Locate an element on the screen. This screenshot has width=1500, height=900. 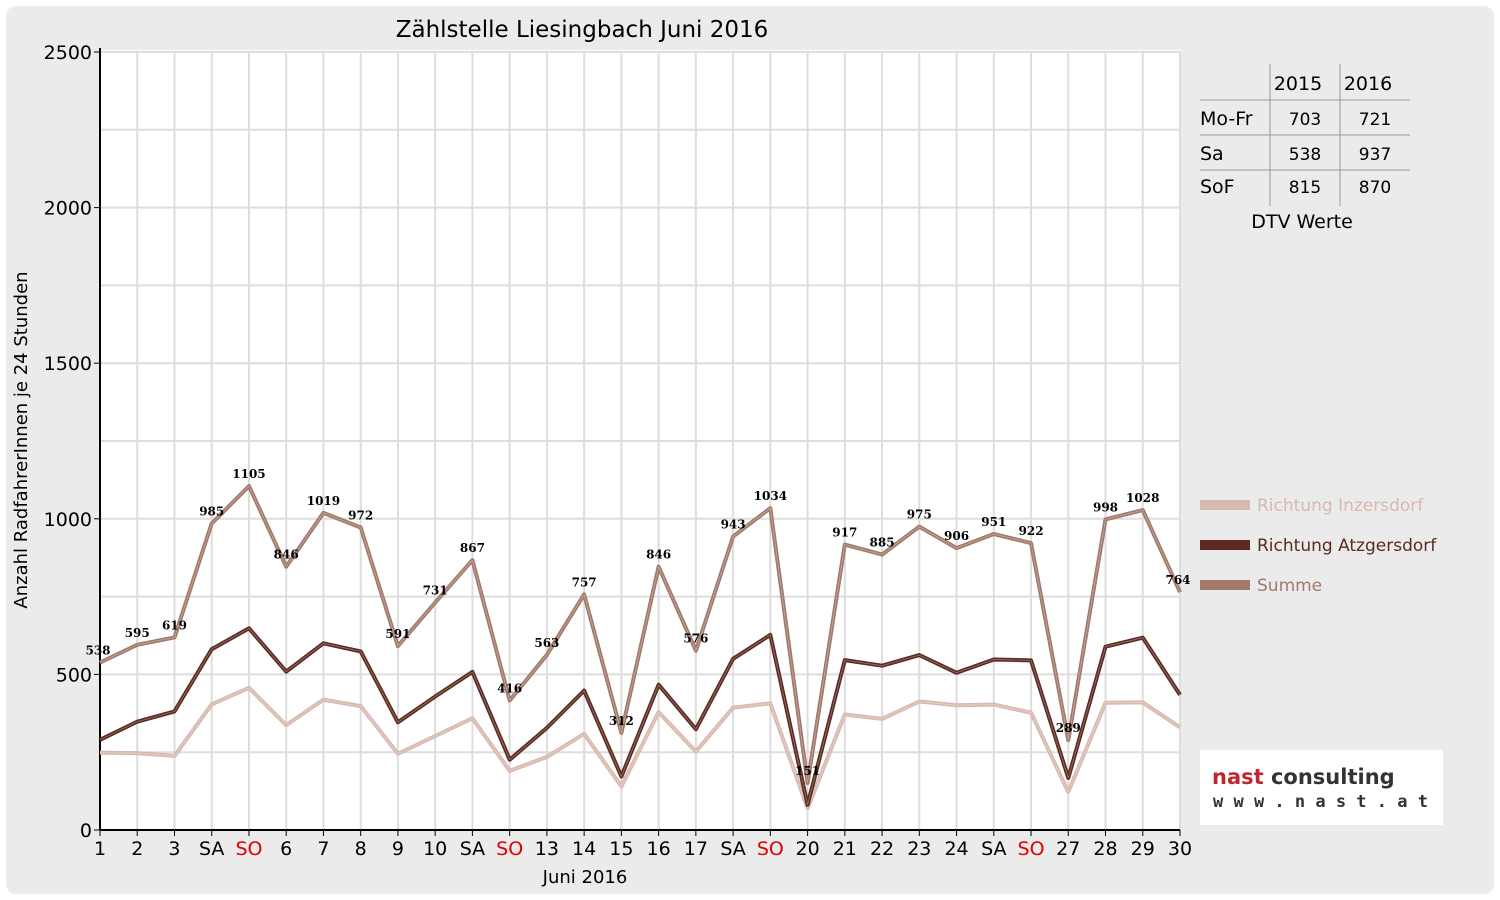
data-label: 951 is located at coordinates (993, 522).